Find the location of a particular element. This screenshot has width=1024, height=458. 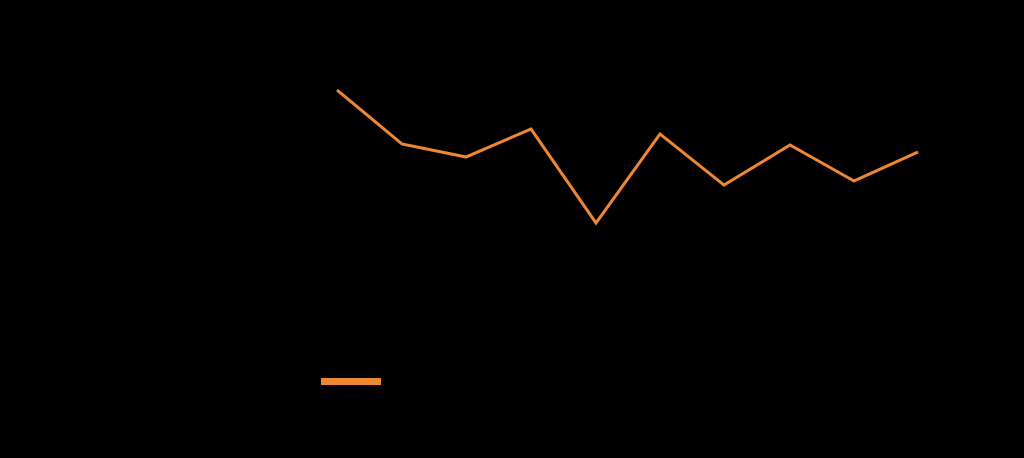

legend-color-swatch is located at coordinates (351, 381).